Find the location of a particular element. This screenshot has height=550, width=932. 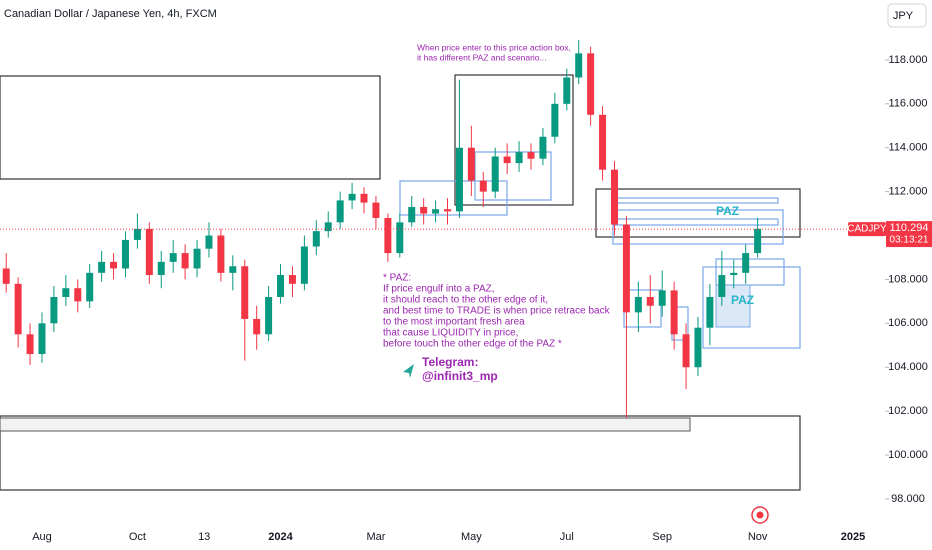

event-icon is located at coordinates (760, 515).